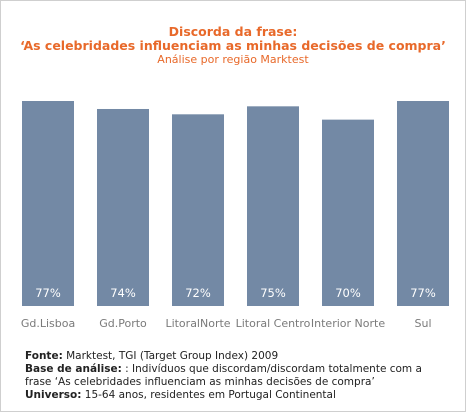 The width and height of the screenshot is (466, 412). What do you see at coordinates (48, 293) in the screenshot?
I see `value-label-1: 77%` at bounding box center [48, 293].